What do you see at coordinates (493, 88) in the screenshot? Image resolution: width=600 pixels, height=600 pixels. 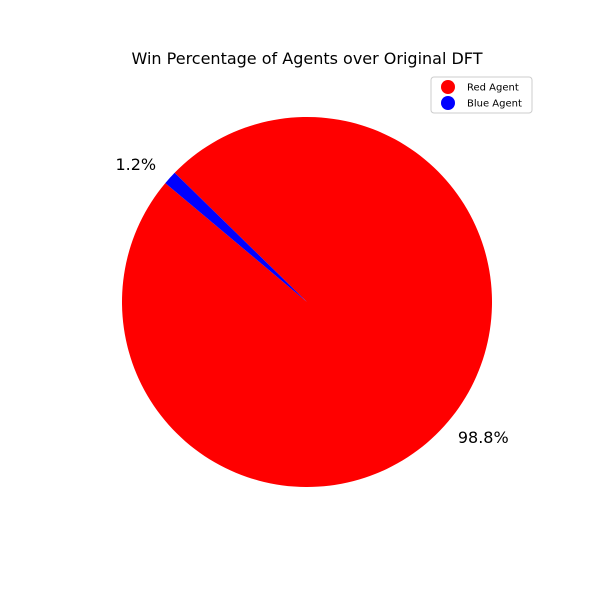 I see `legend-label-red-agent: Red Agent` at bounding box center [493, 88].